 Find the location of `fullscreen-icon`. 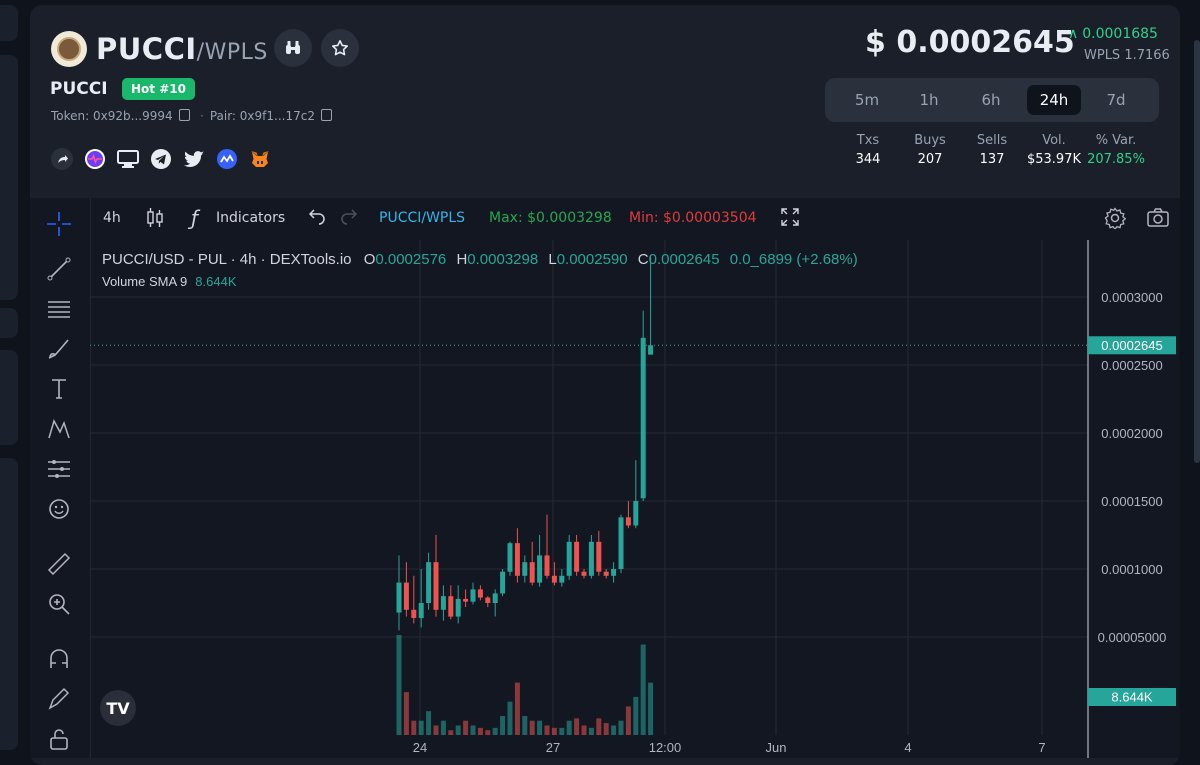

fullscreen-icon is located at coordinates (790, 219).